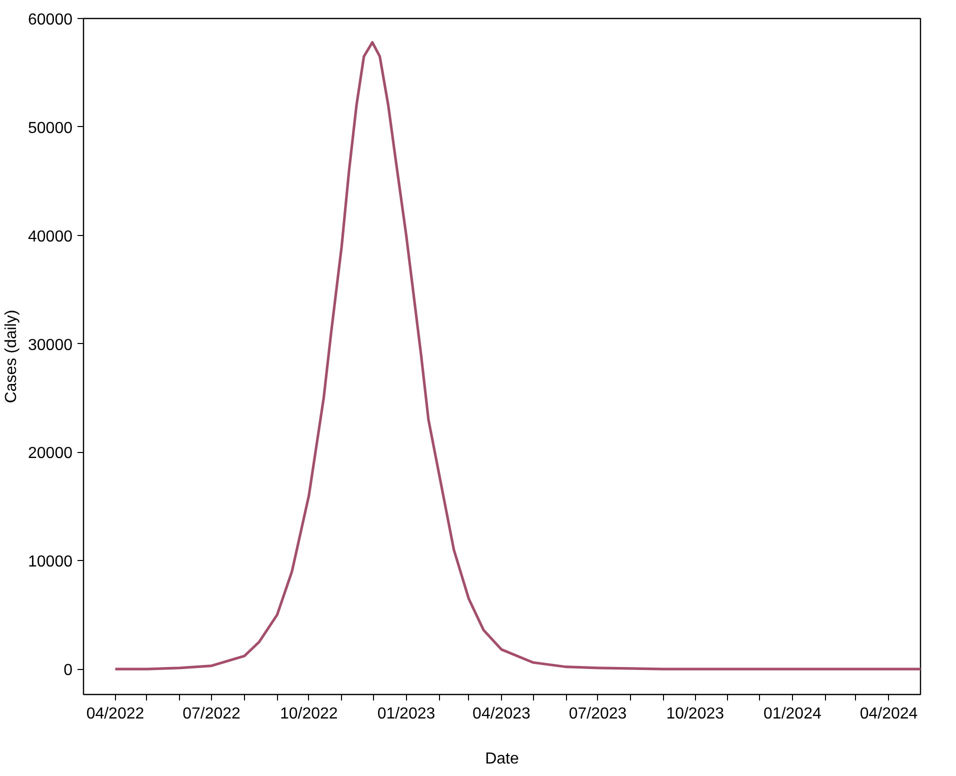  I want to click on x-tick-label: 01/2024, so click(793, 714).